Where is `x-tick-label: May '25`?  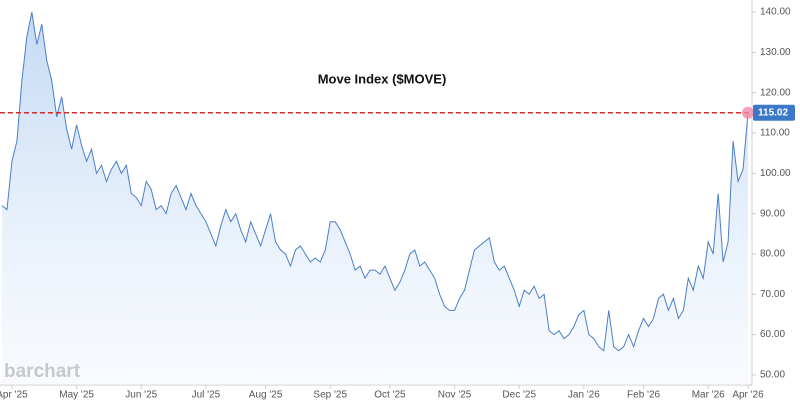 x-tick-label: May '25 is located at coordinates (76, 395).